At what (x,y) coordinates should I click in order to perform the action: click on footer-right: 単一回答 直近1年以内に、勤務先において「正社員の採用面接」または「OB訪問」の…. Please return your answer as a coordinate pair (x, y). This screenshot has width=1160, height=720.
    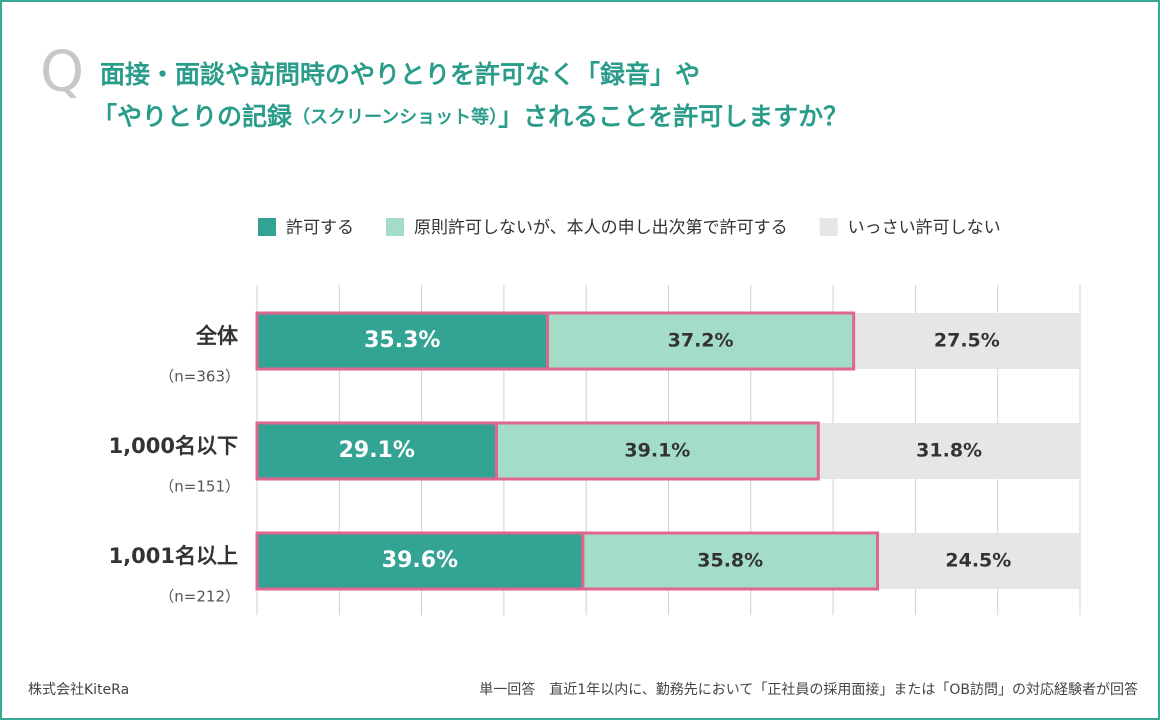
    Looking at the image, I should click on (808, 689).